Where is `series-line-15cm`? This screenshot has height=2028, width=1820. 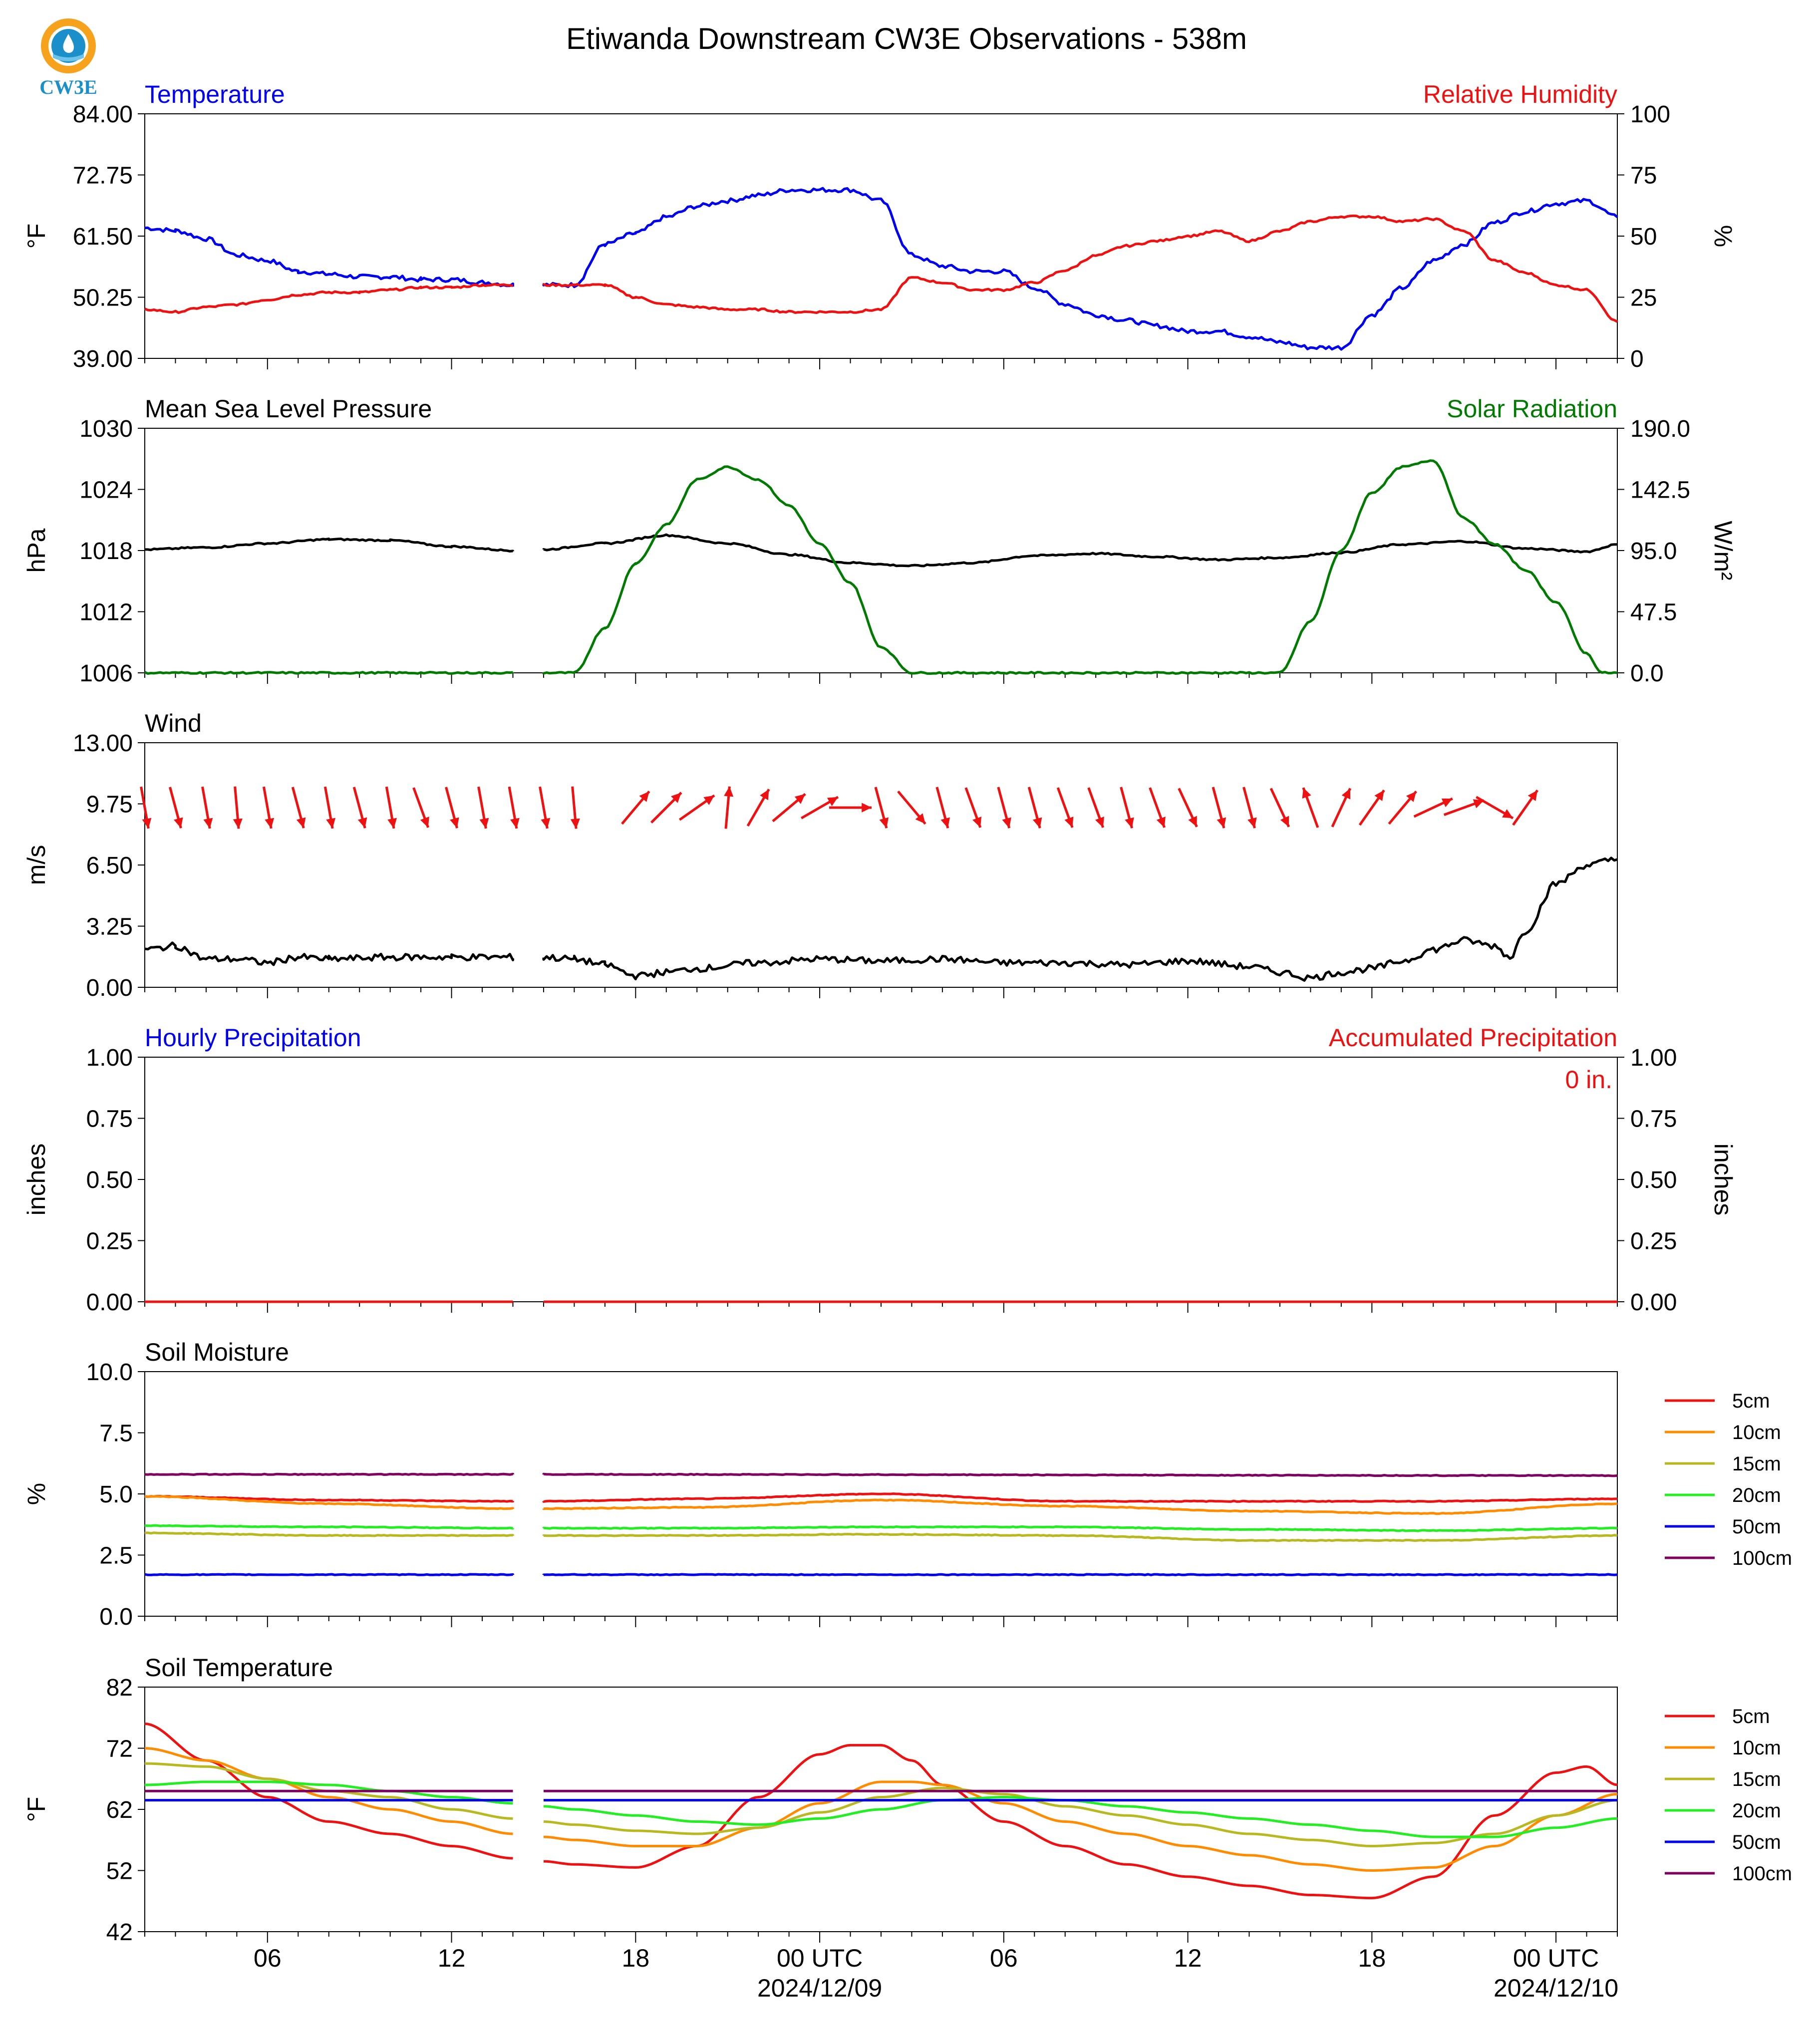 series-line-15cm is located at coordinates (881, 1536).